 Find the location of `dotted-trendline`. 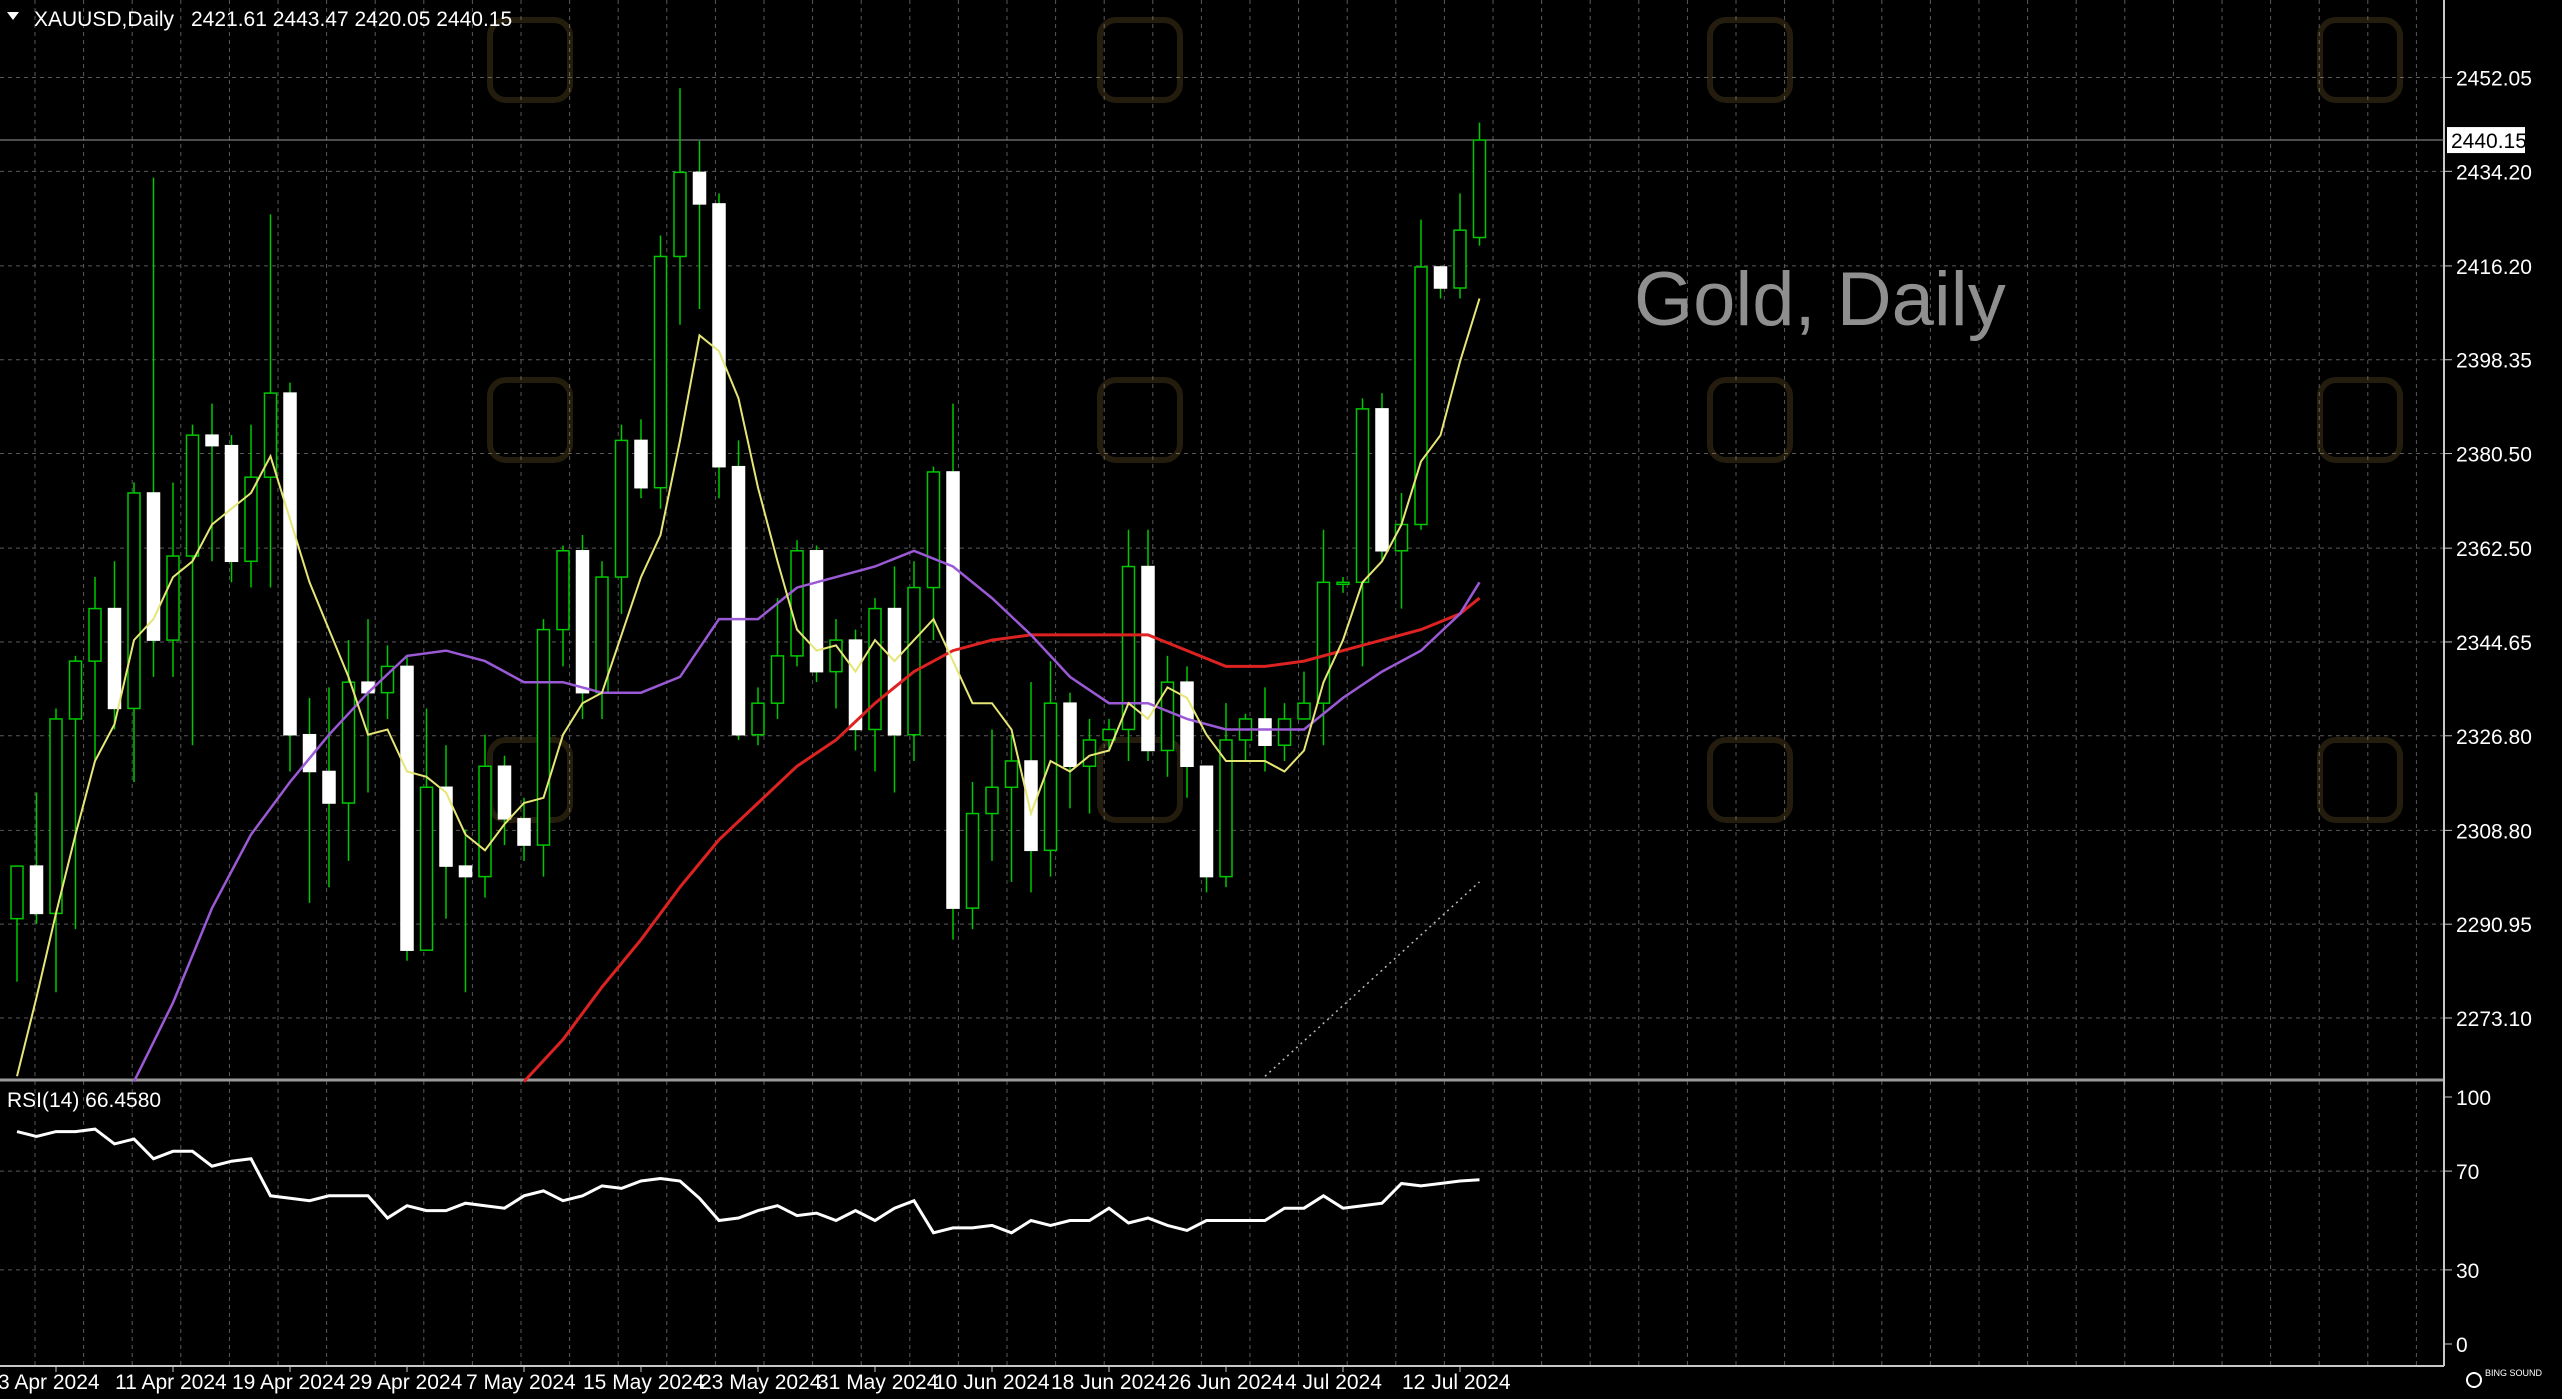

dotted-trendline is located at coordinates (1372, 979).